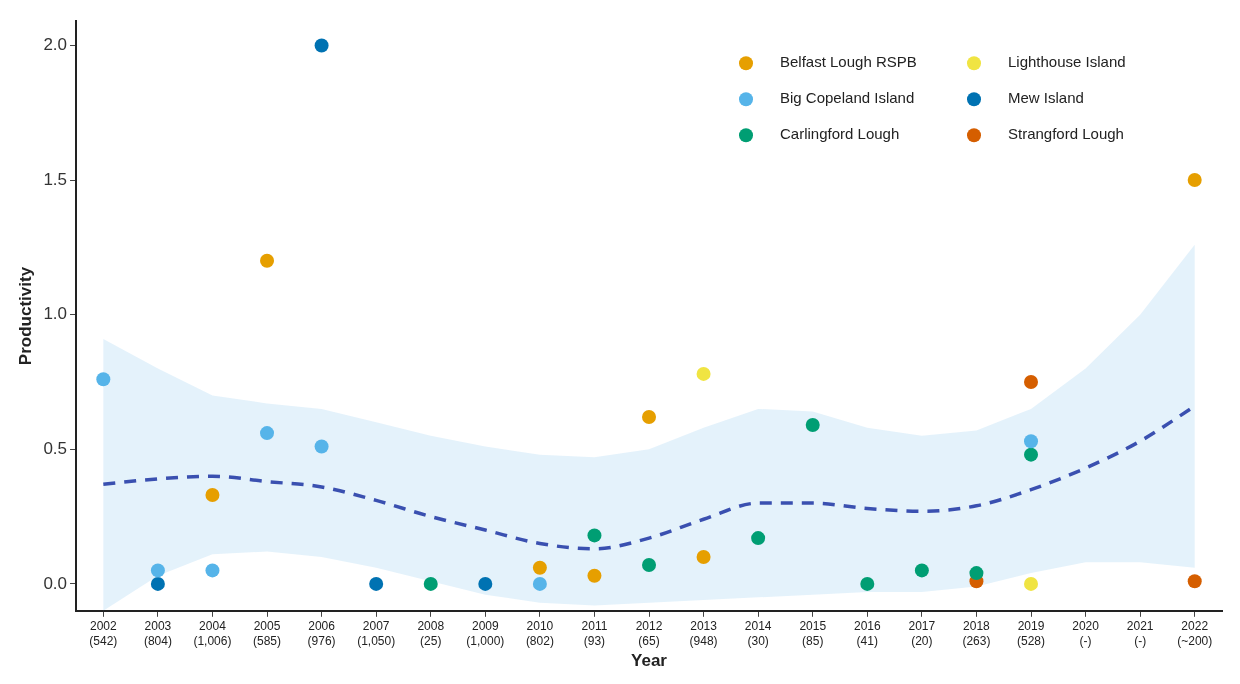 Image resolution: width=1240 pixels, height=684 pixels. I want to click on x-tick-label: 2006 (976), so click(321, 633).